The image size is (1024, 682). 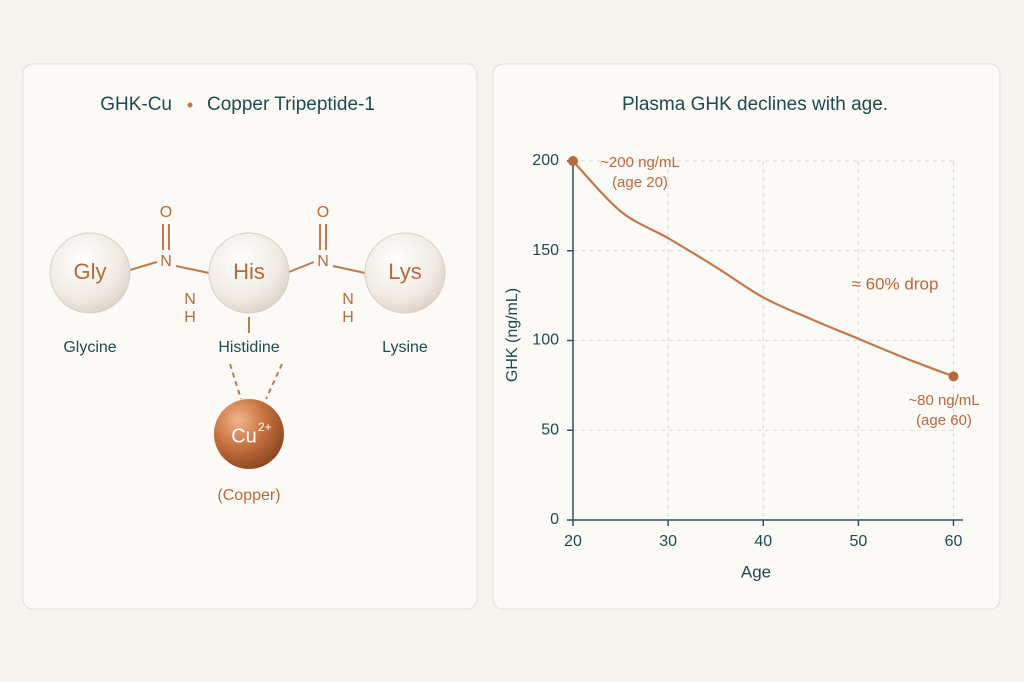 I want to click on x-tick-label: 50, so click(x=858, y=541).